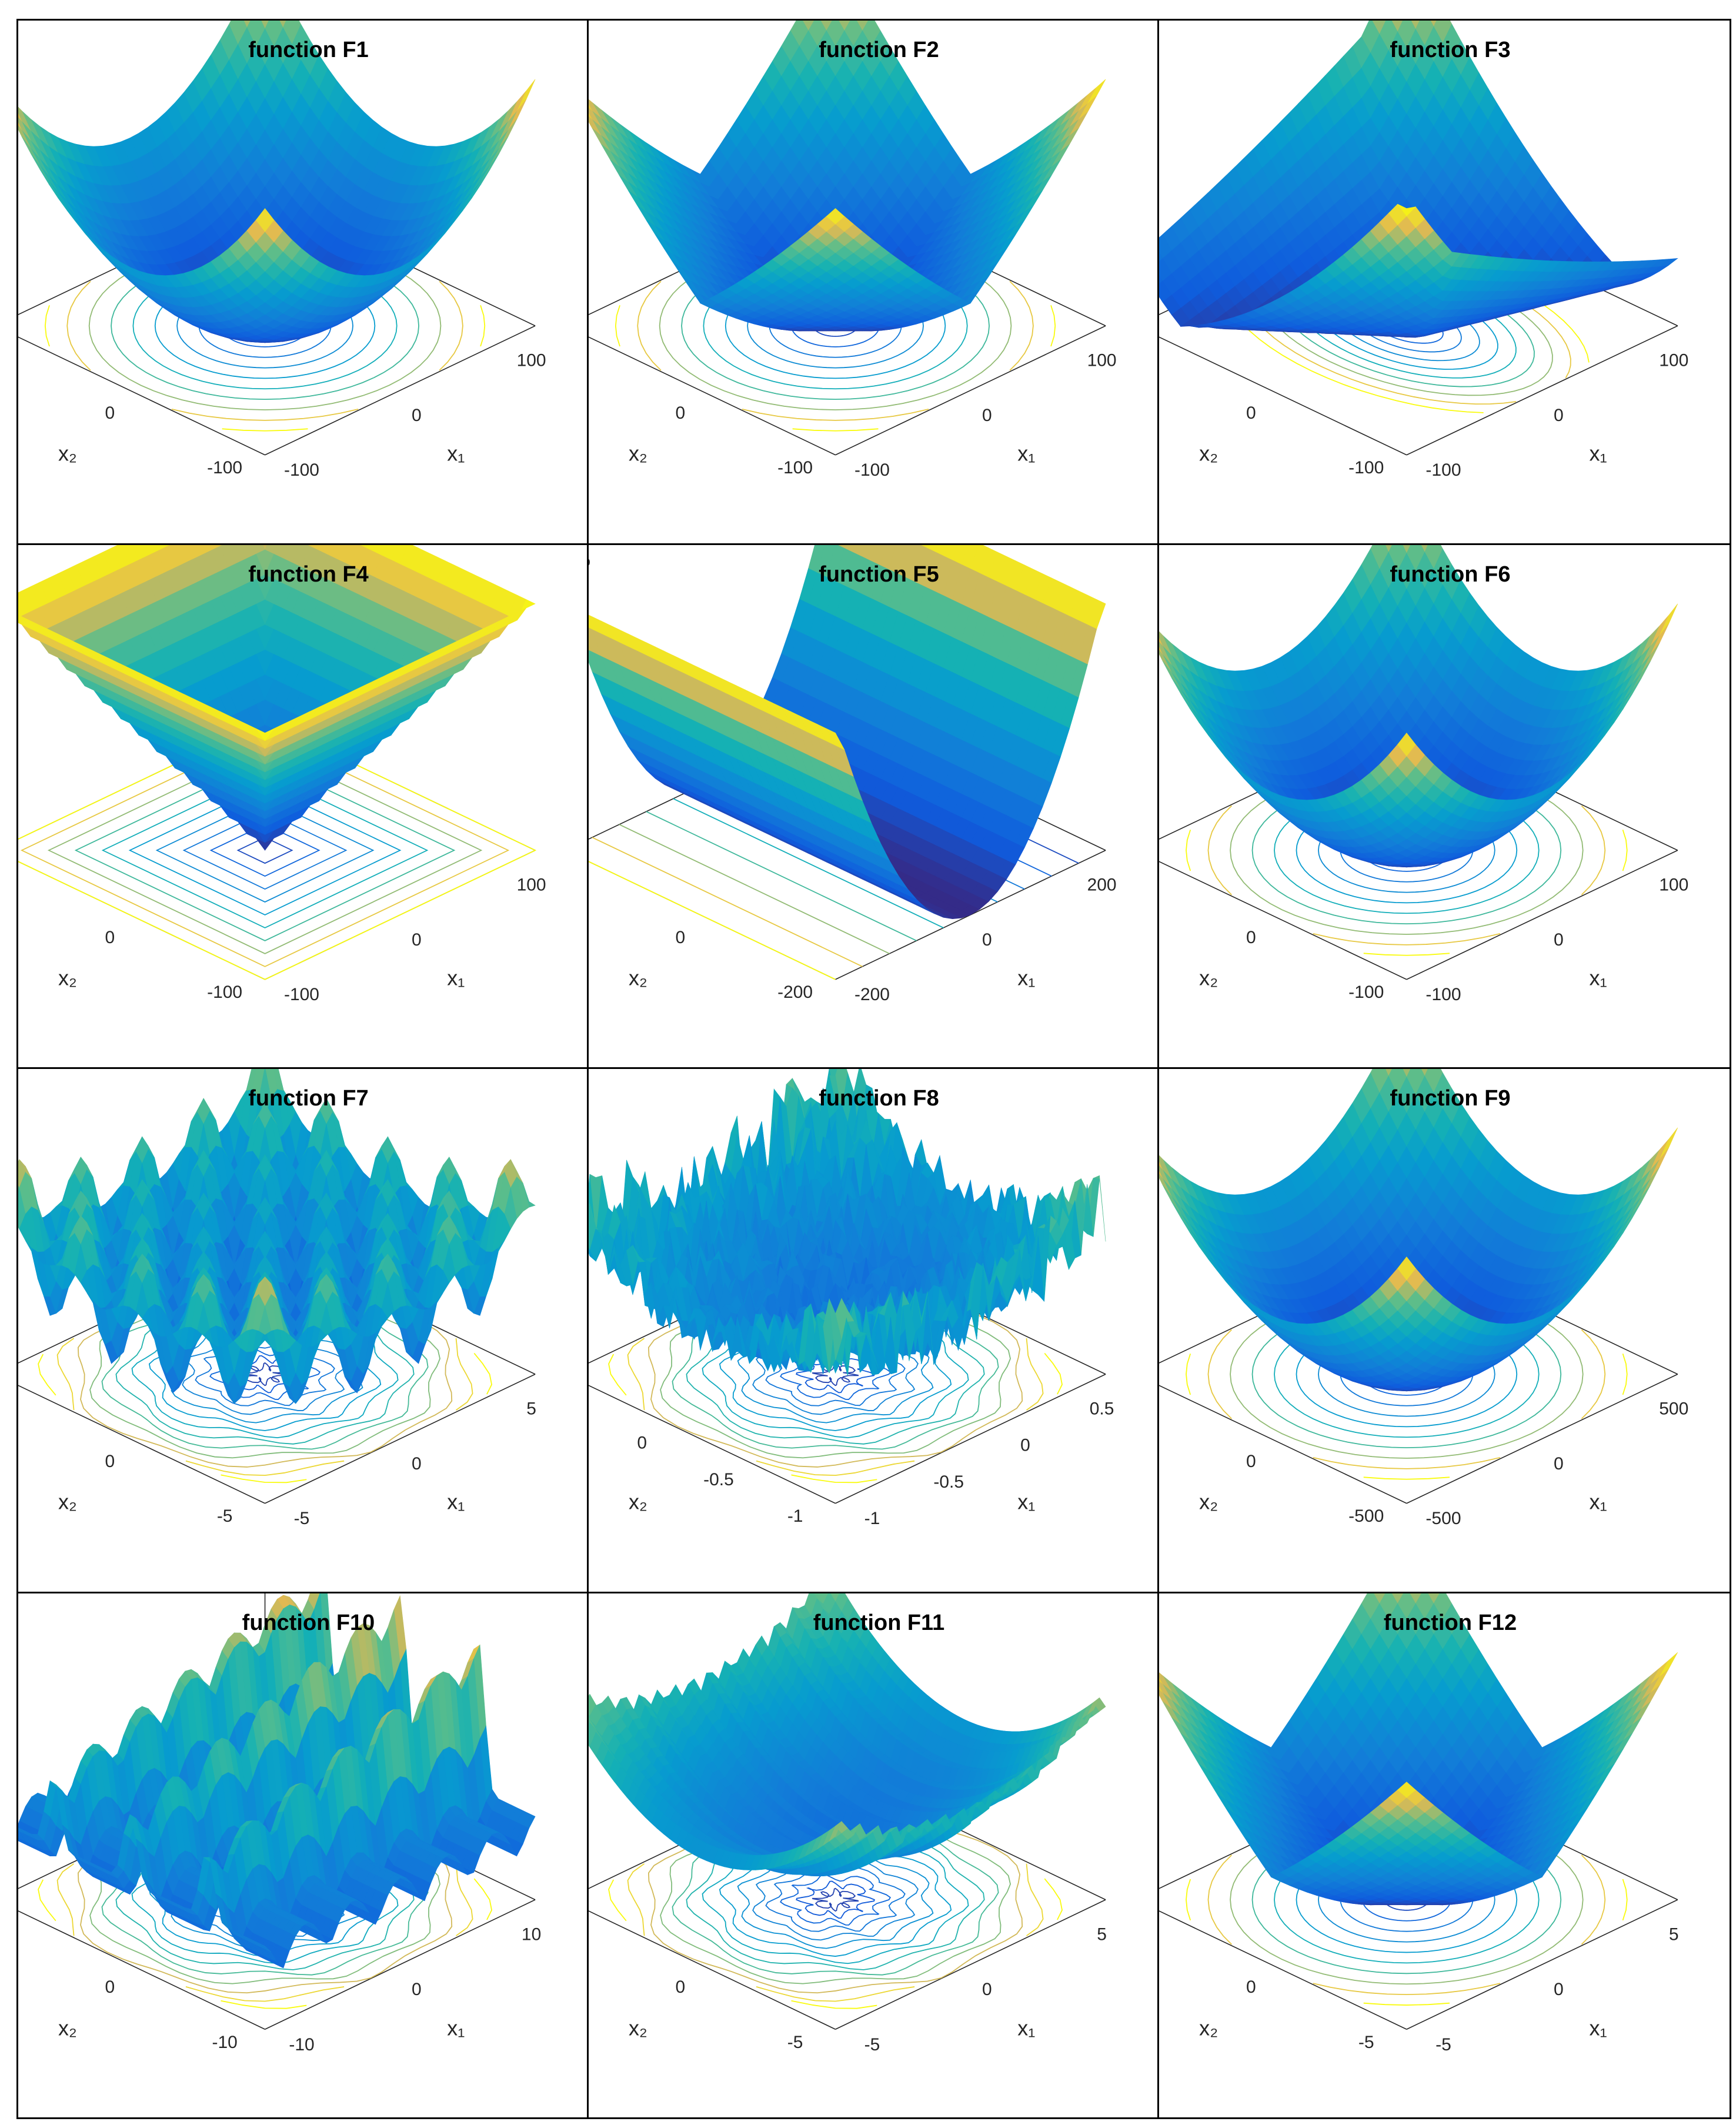 The height and width of the screenshot is (2125, 1736). I want to click on x-tick-label: -200, so click(872, 994).